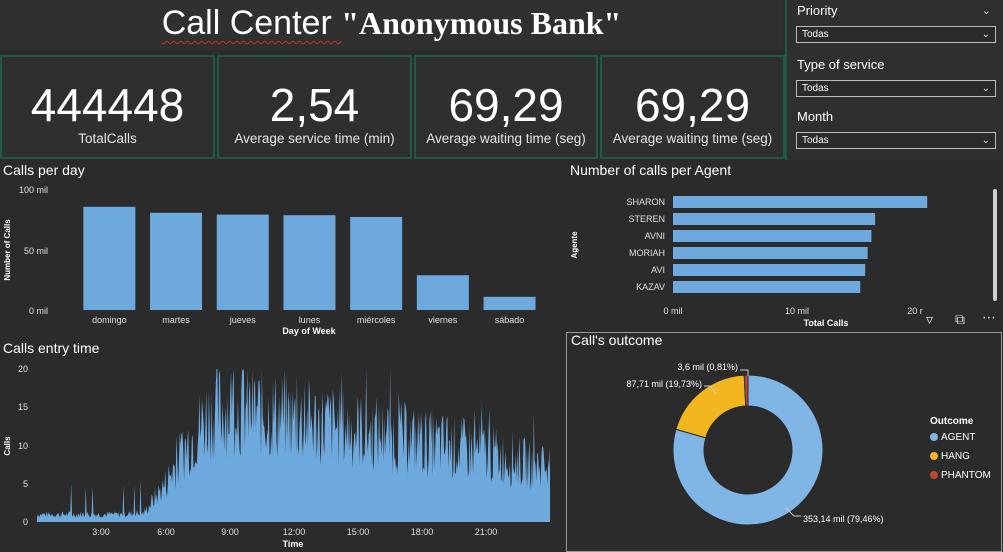 The height and width of the screenshot is (552, 1003). I want to click on focus-mode-icon: ⧉, so click(960, 319).